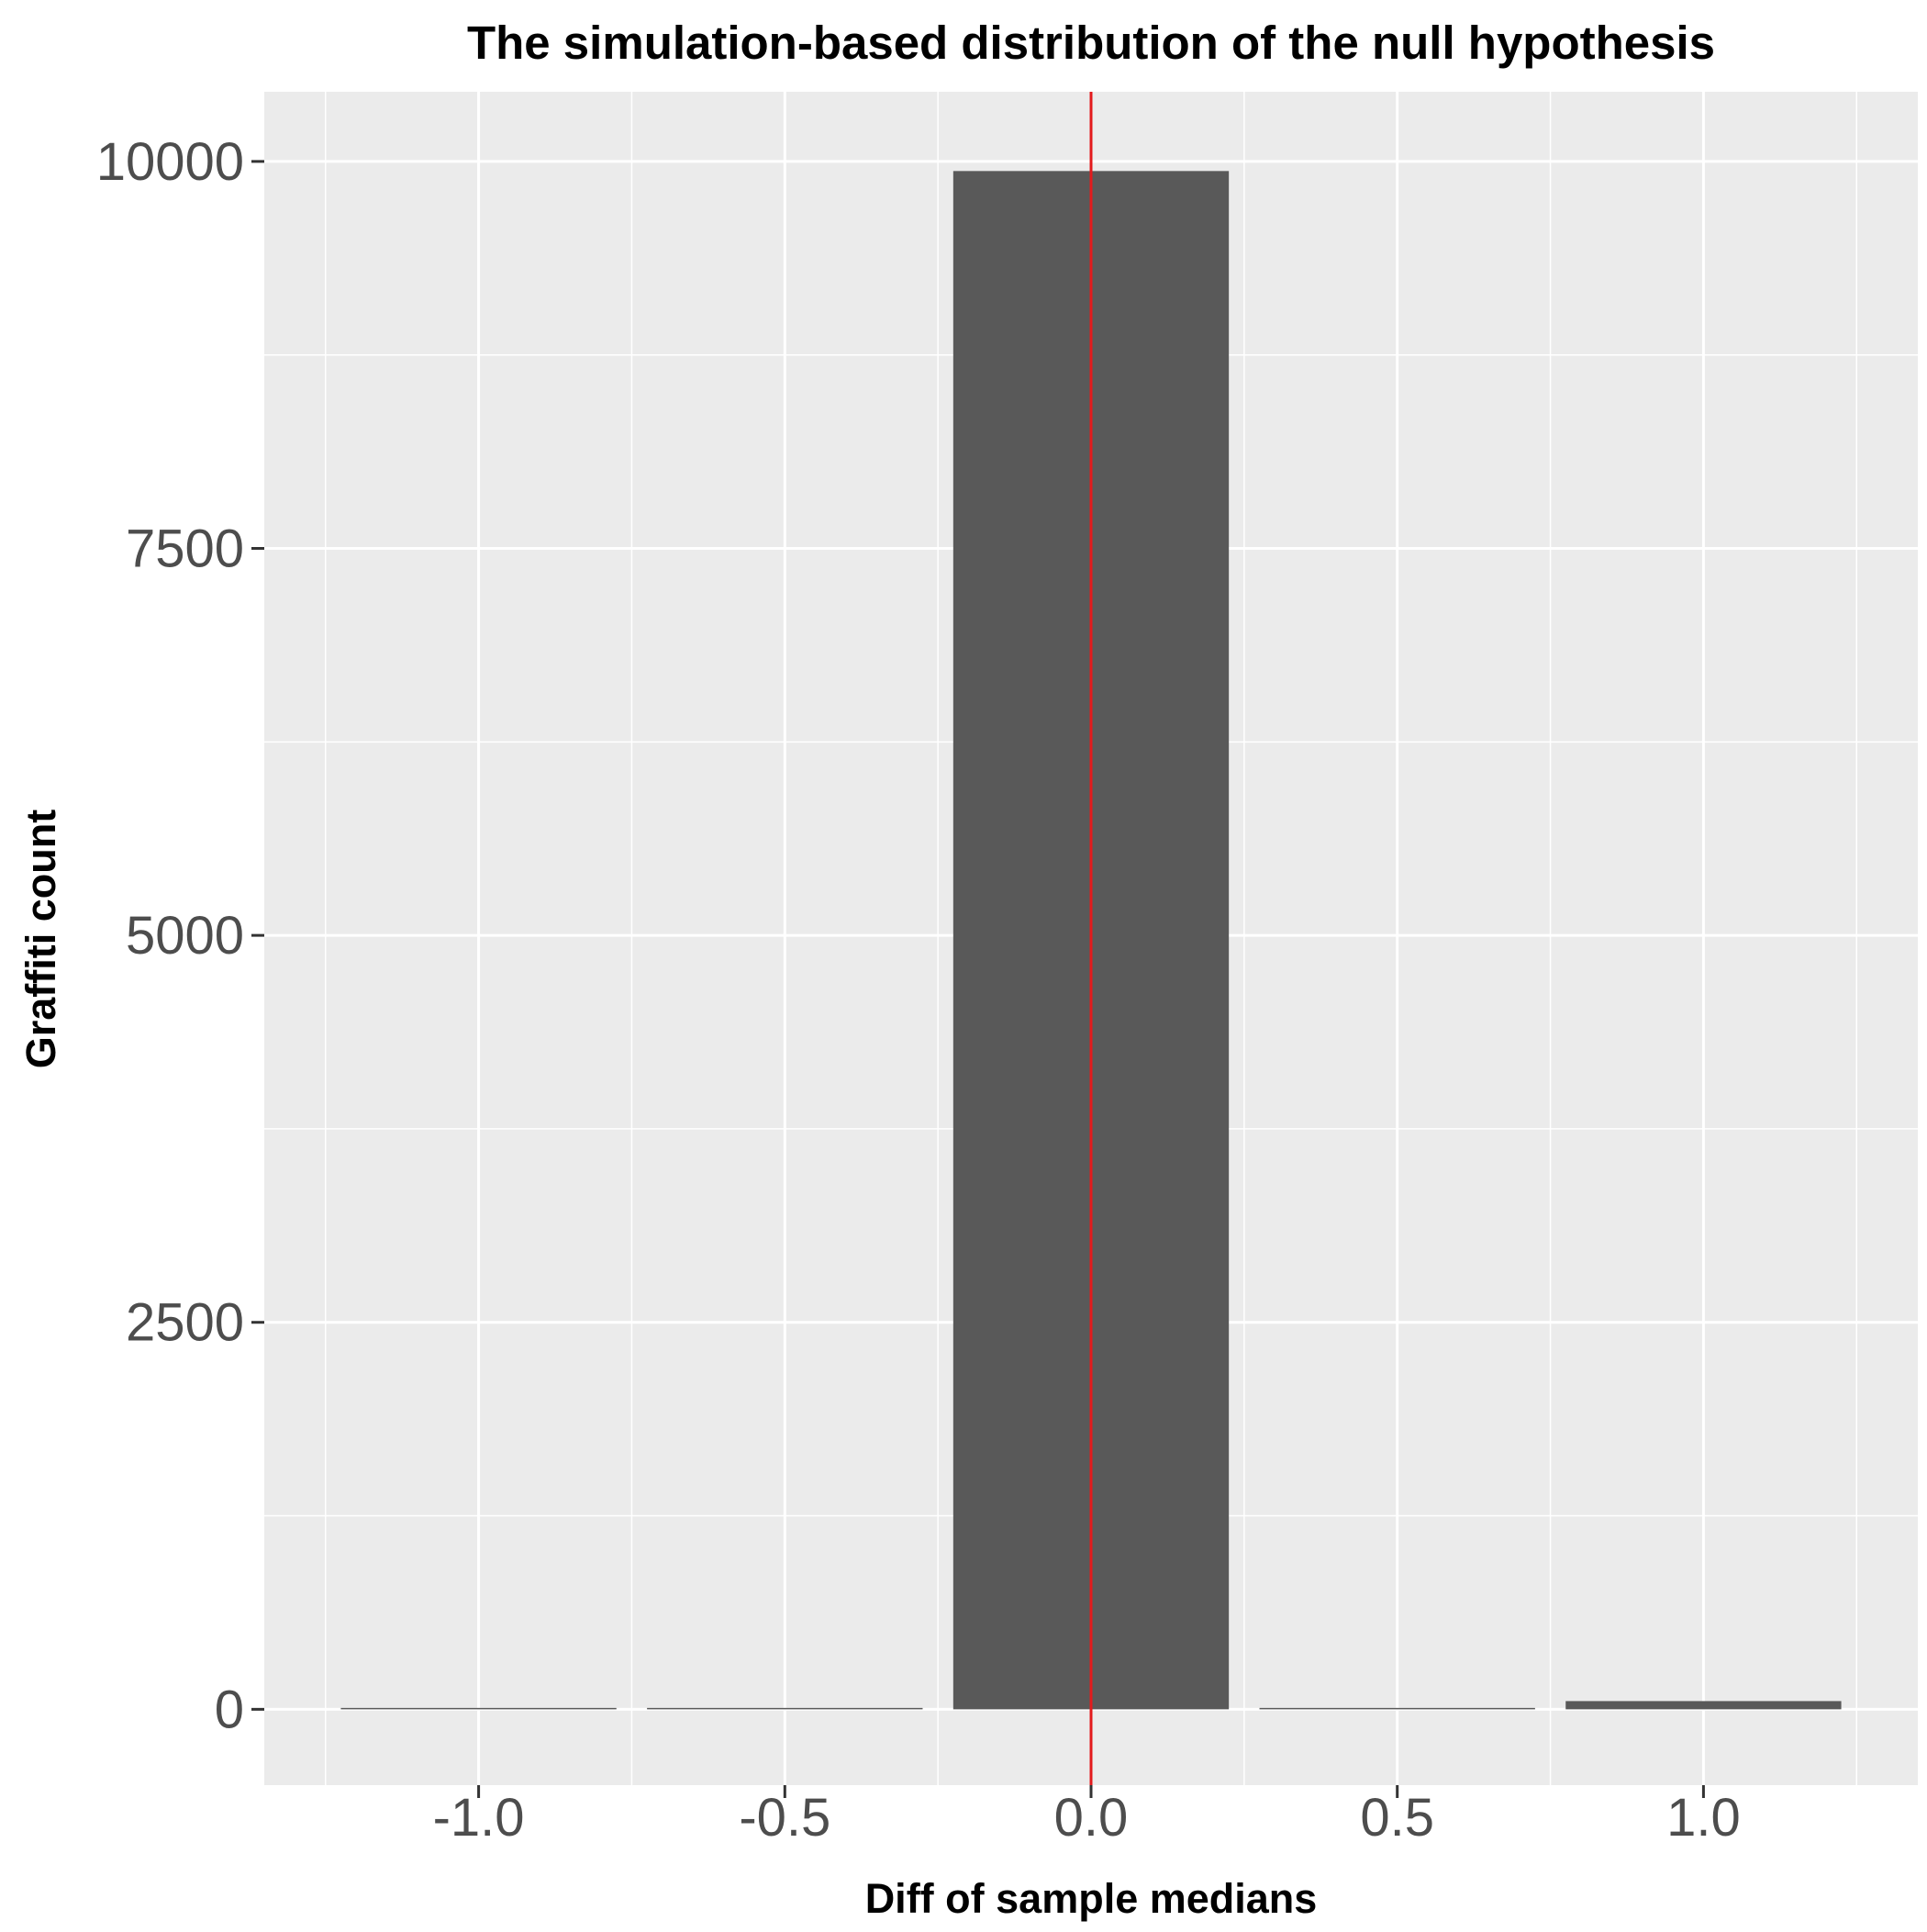  I want to click on y-tick-labels: 0 2500 5000 7500 10000, so click(170, 935).